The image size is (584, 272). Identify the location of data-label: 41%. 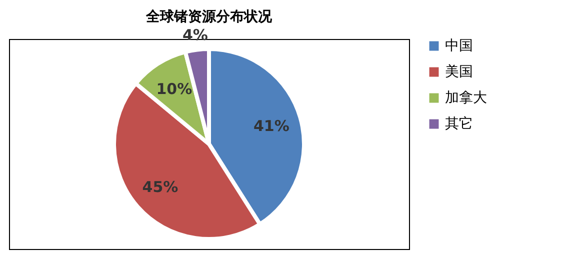
(271, 125).